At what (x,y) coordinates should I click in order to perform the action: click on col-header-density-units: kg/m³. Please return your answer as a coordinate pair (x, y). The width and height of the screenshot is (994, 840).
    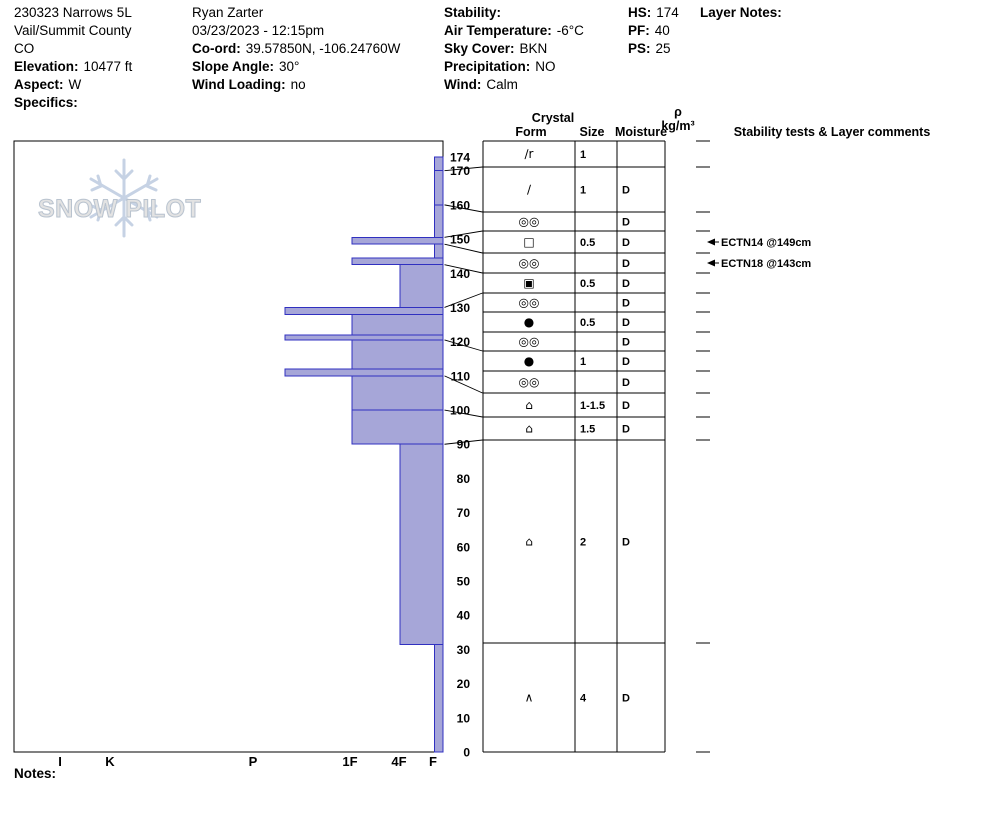
    Looking at the image, I should click on (677, 126).